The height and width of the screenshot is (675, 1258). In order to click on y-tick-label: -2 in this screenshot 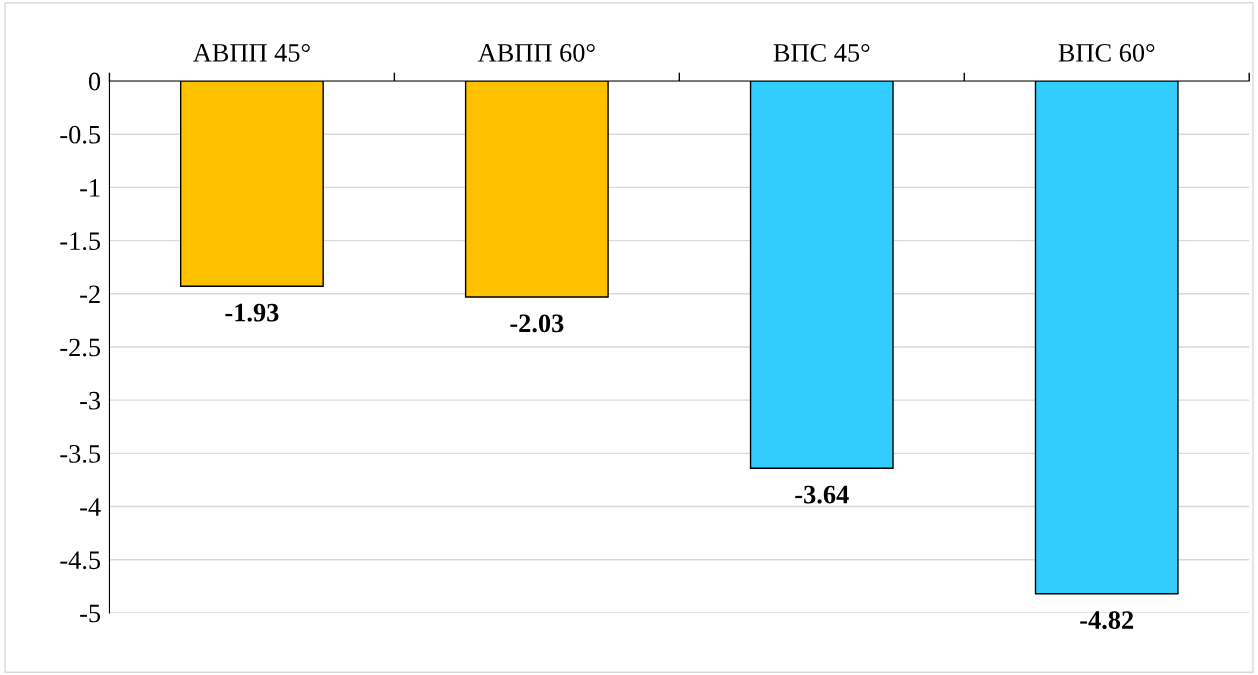, I will do `click(90, 294)`.